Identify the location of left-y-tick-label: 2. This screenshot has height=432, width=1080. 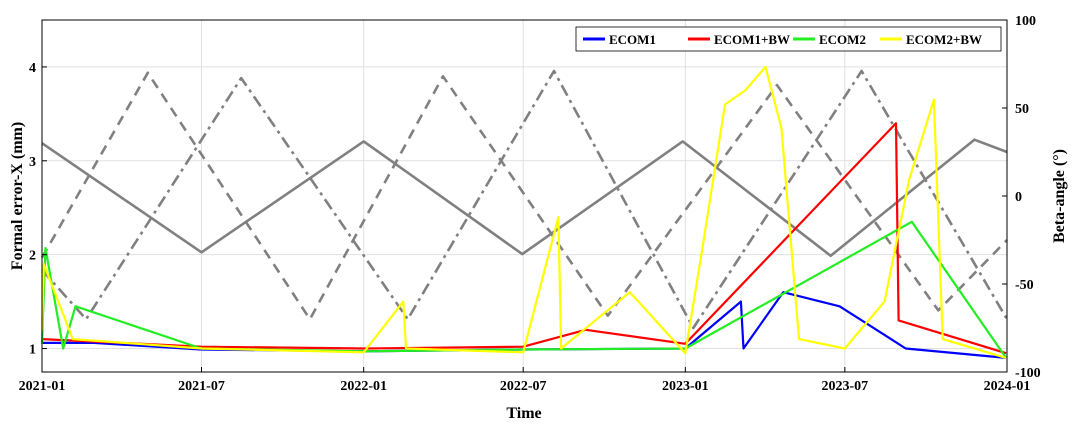
(32, 256).